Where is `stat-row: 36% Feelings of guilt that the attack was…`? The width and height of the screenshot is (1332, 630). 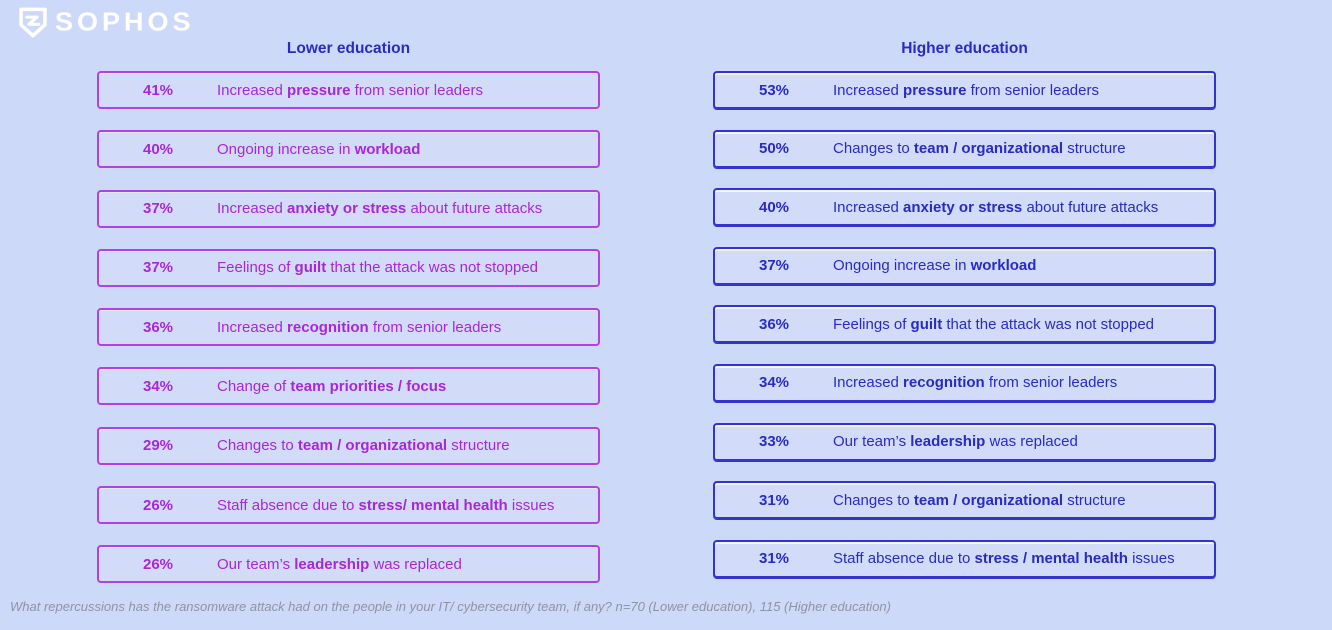 stat-row: 36% Feelings of guilt that the attack was… is located at coordinates (964, 324).